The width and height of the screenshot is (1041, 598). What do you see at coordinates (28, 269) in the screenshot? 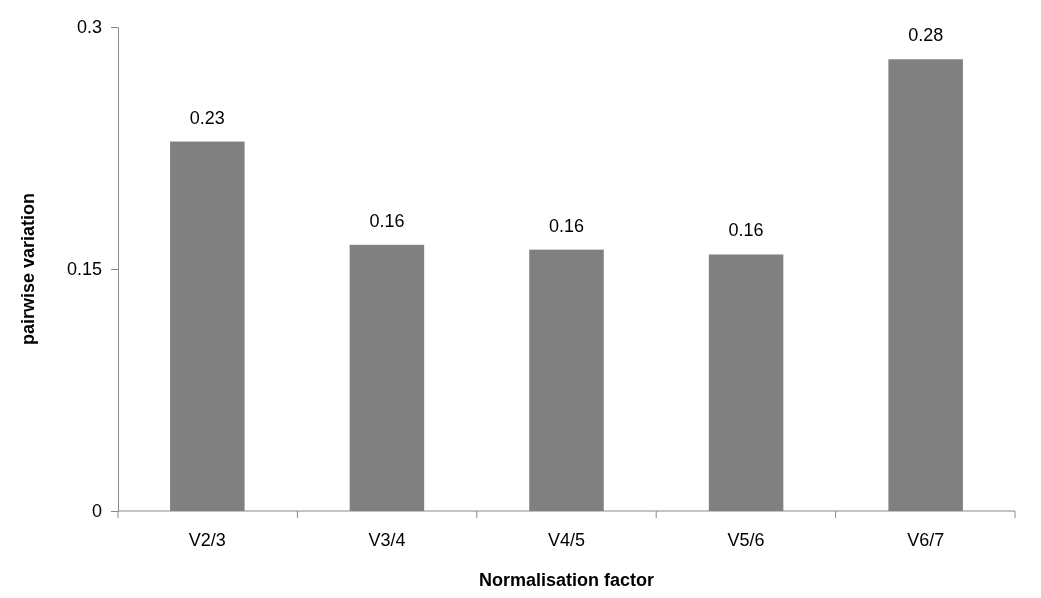
I see `y-axis-title: pairwise variation` at bounding box center [28, 269].